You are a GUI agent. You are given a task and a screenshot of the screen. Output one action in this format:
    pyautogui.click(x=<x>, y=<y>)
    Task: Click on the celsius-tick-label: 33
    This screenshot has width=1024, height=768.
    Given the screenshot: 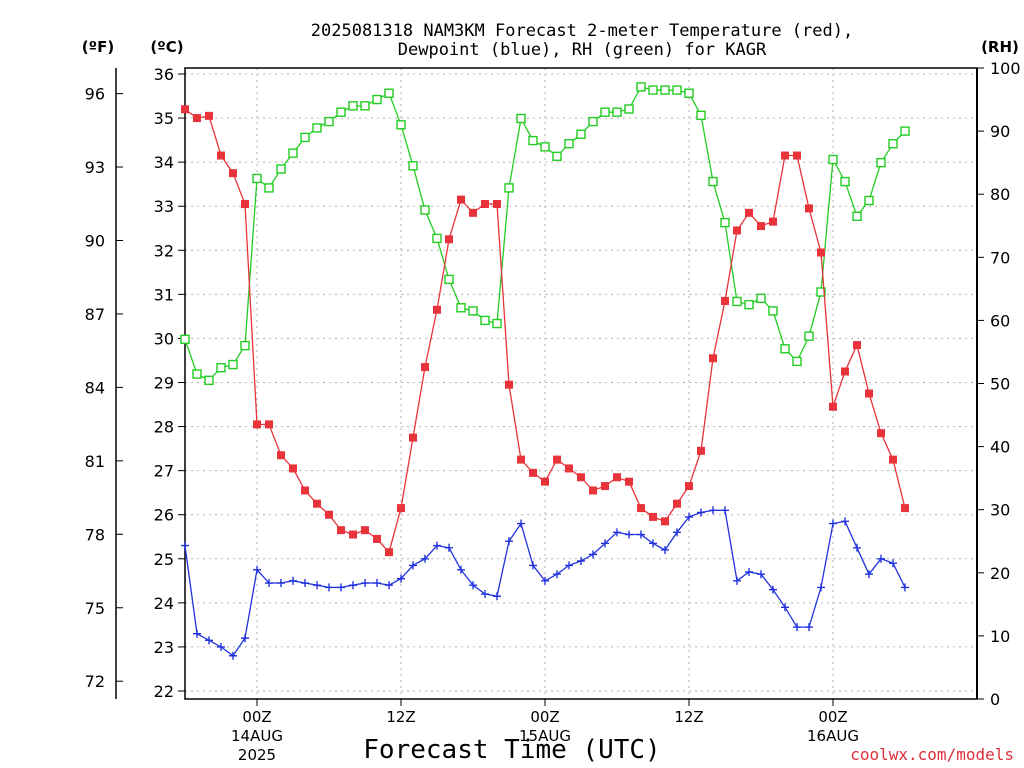 What is the action you would take?
    pyautogui.click(x=164, y=206)
    